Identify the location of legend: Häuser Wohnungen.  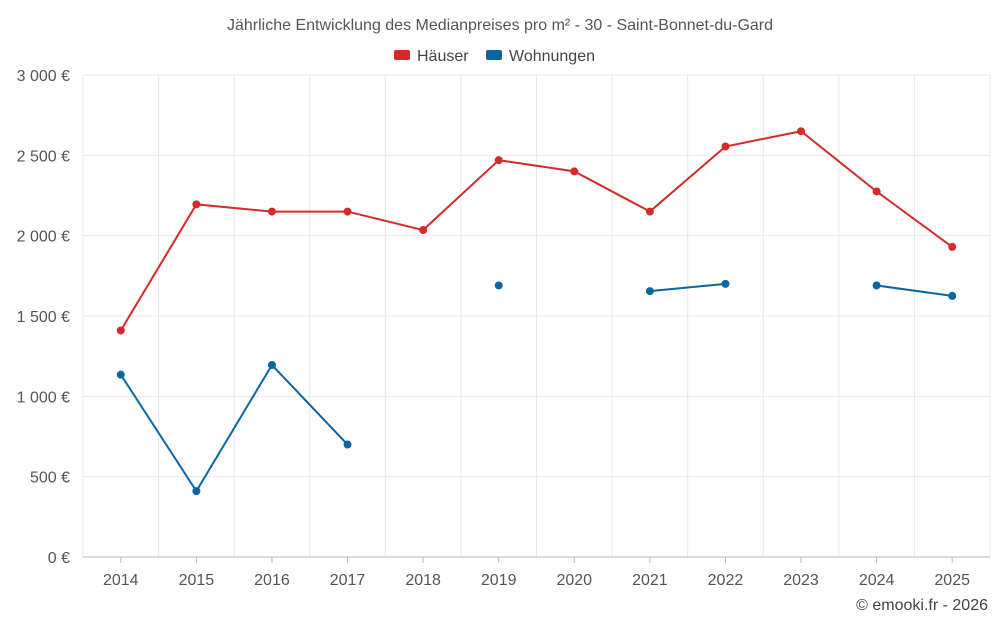
(494, 56).